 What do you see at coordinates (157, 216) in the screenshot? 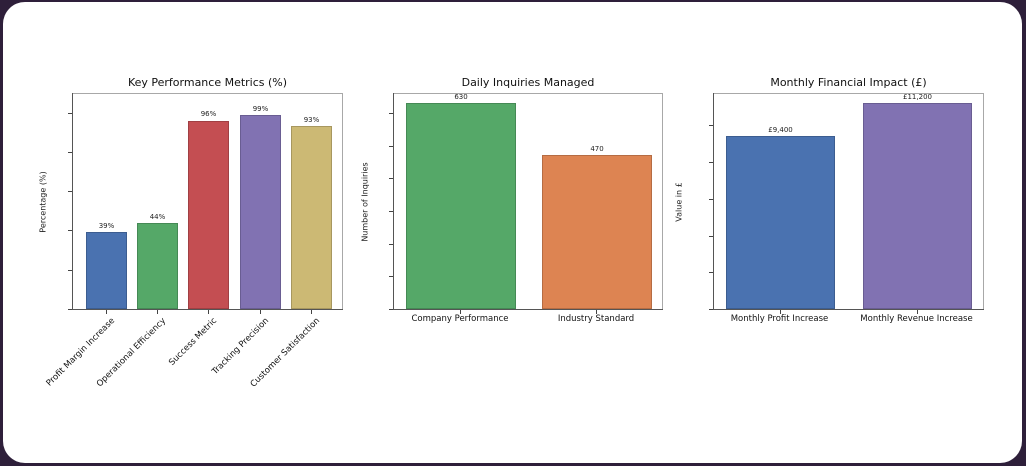
I see `bar-value-label: 44%` at bounding box center [157, 216].